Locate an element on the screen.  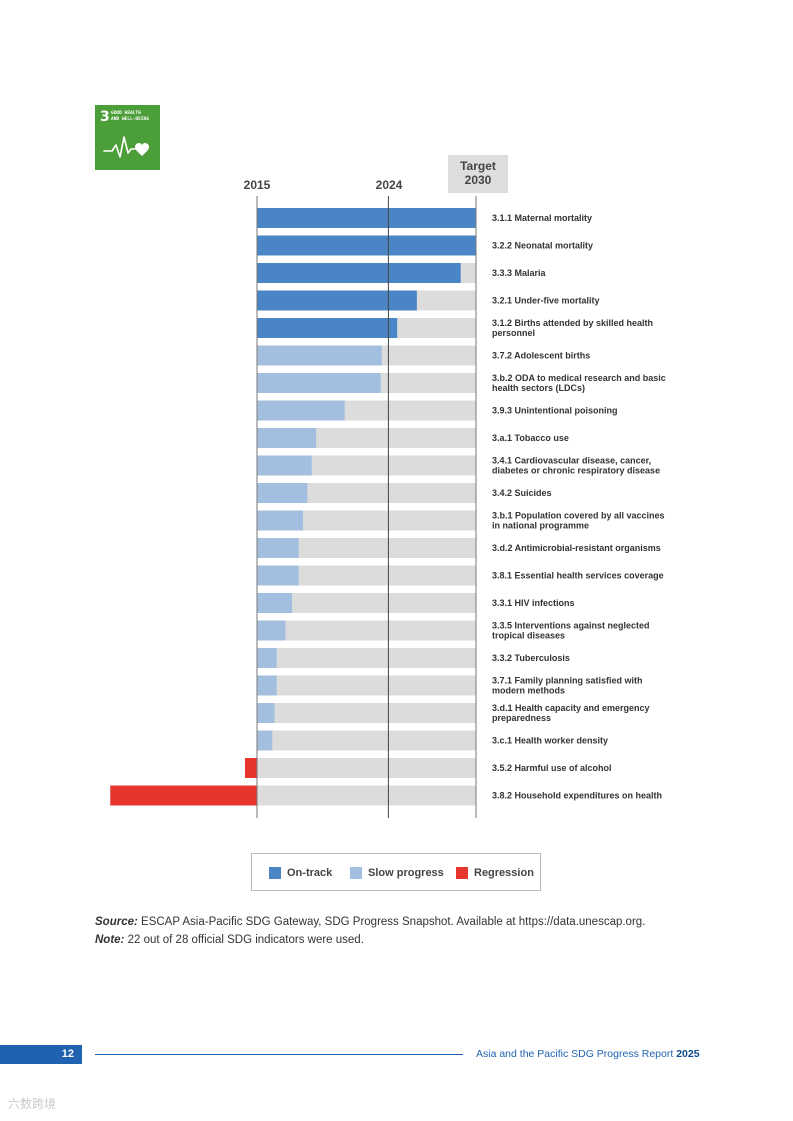
x-tick-2015: 2015 is located at coordinates (257, 185).